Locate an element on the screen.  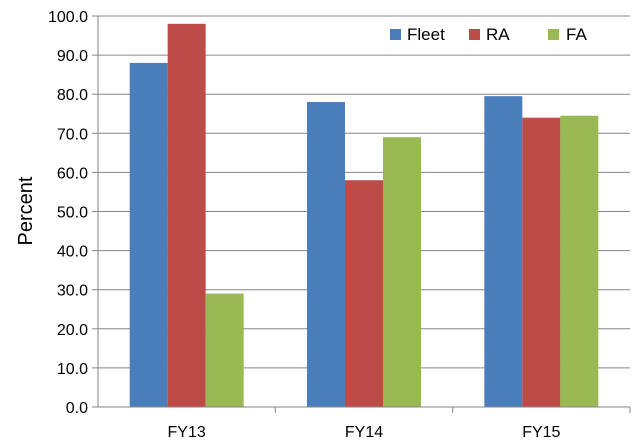
bar-fa-fy14 is located at coordinates (402, 272).